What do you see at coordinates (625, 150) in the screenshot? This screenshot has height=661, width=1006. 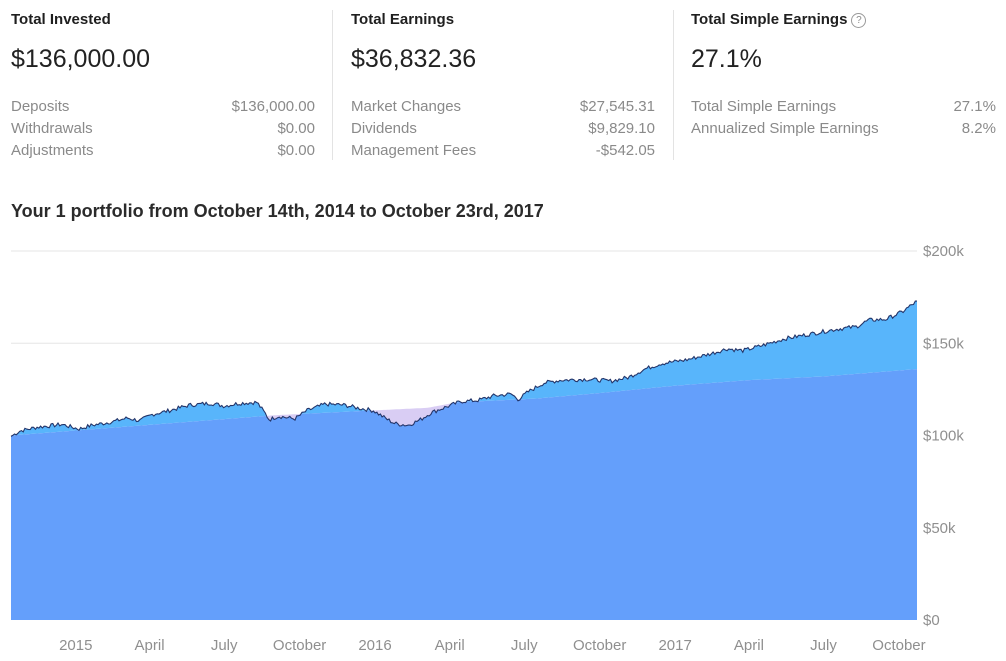 I see `row-value: -$542.05` at bounding box center [625, 150].